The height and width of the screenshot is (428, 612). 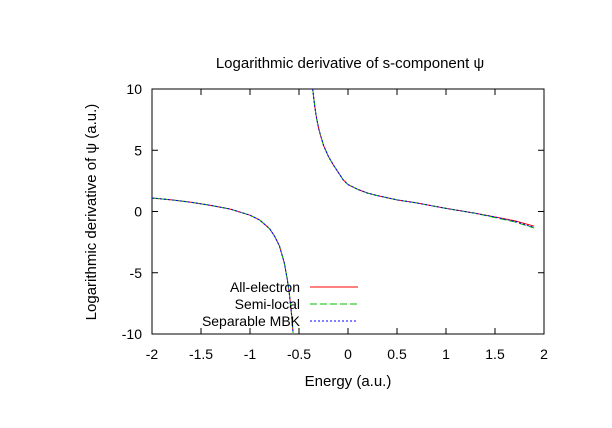 I want to click on chart-title: Logarithmic derivative of s-component ψ, so click(x=350, y=63).